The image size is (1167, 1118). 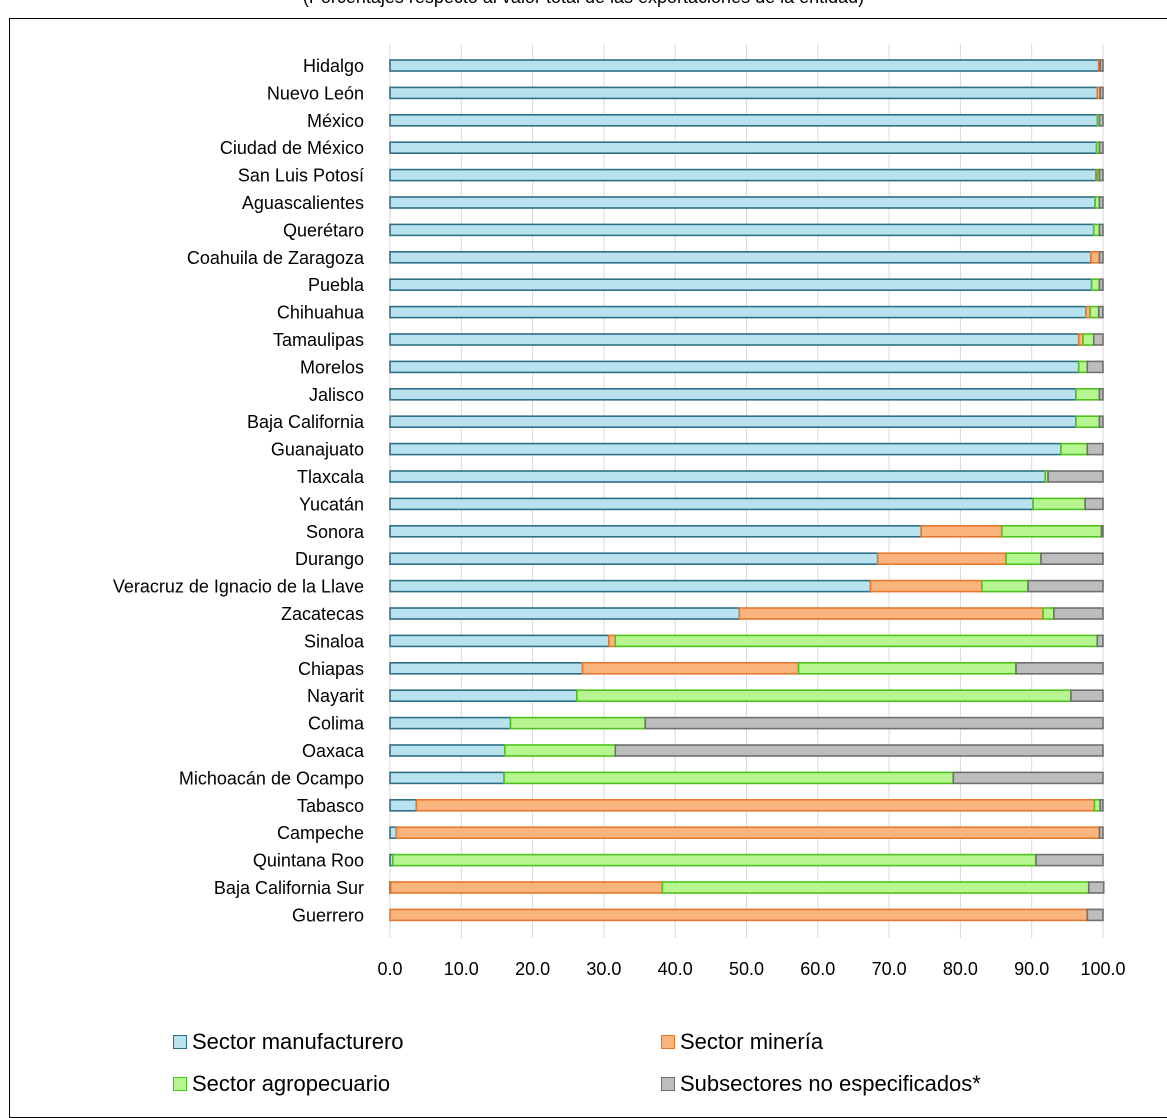 I want to click on category-label: Baja California, so click(x=306, y=422).